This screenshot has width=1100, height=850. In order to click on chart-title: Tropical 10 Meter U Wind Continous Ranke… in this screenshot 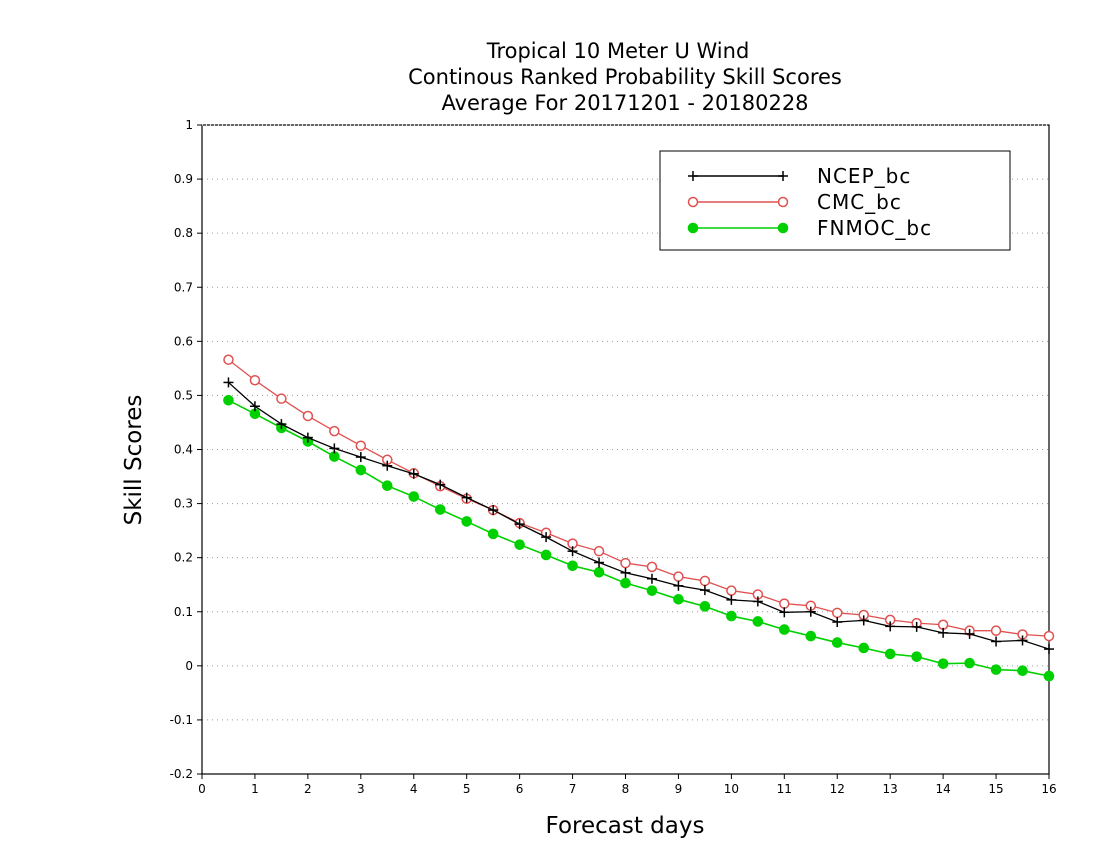, I will do `click(625, 77)`.